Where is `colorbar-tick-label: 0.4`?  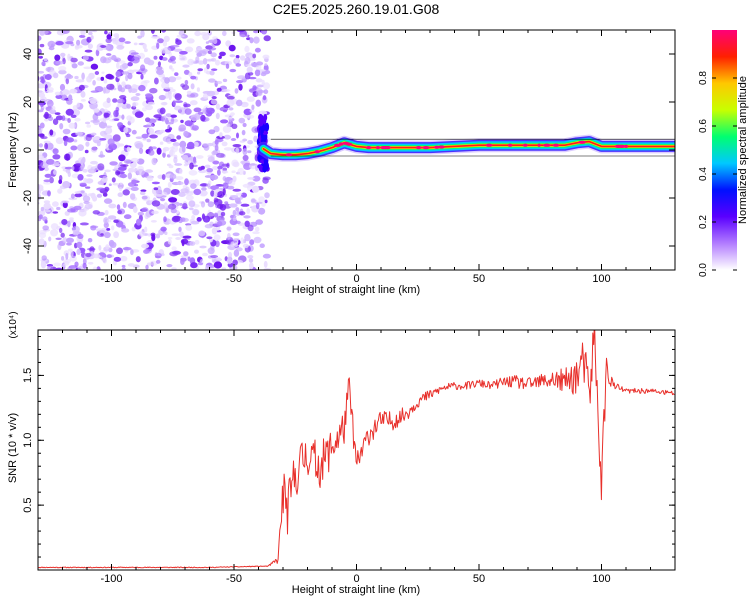
colorbar-tick-label: 0.4 is located at coordinates (703, 174).